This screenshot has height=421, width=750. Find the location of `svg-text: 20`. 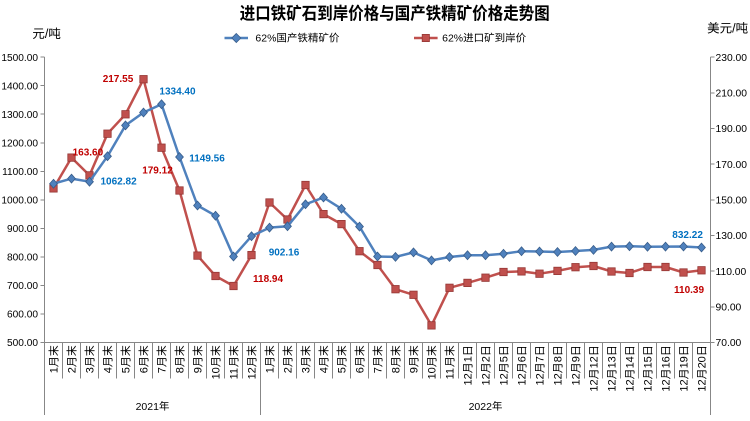

svg-text: 20 is located at coordinates (703, 362).